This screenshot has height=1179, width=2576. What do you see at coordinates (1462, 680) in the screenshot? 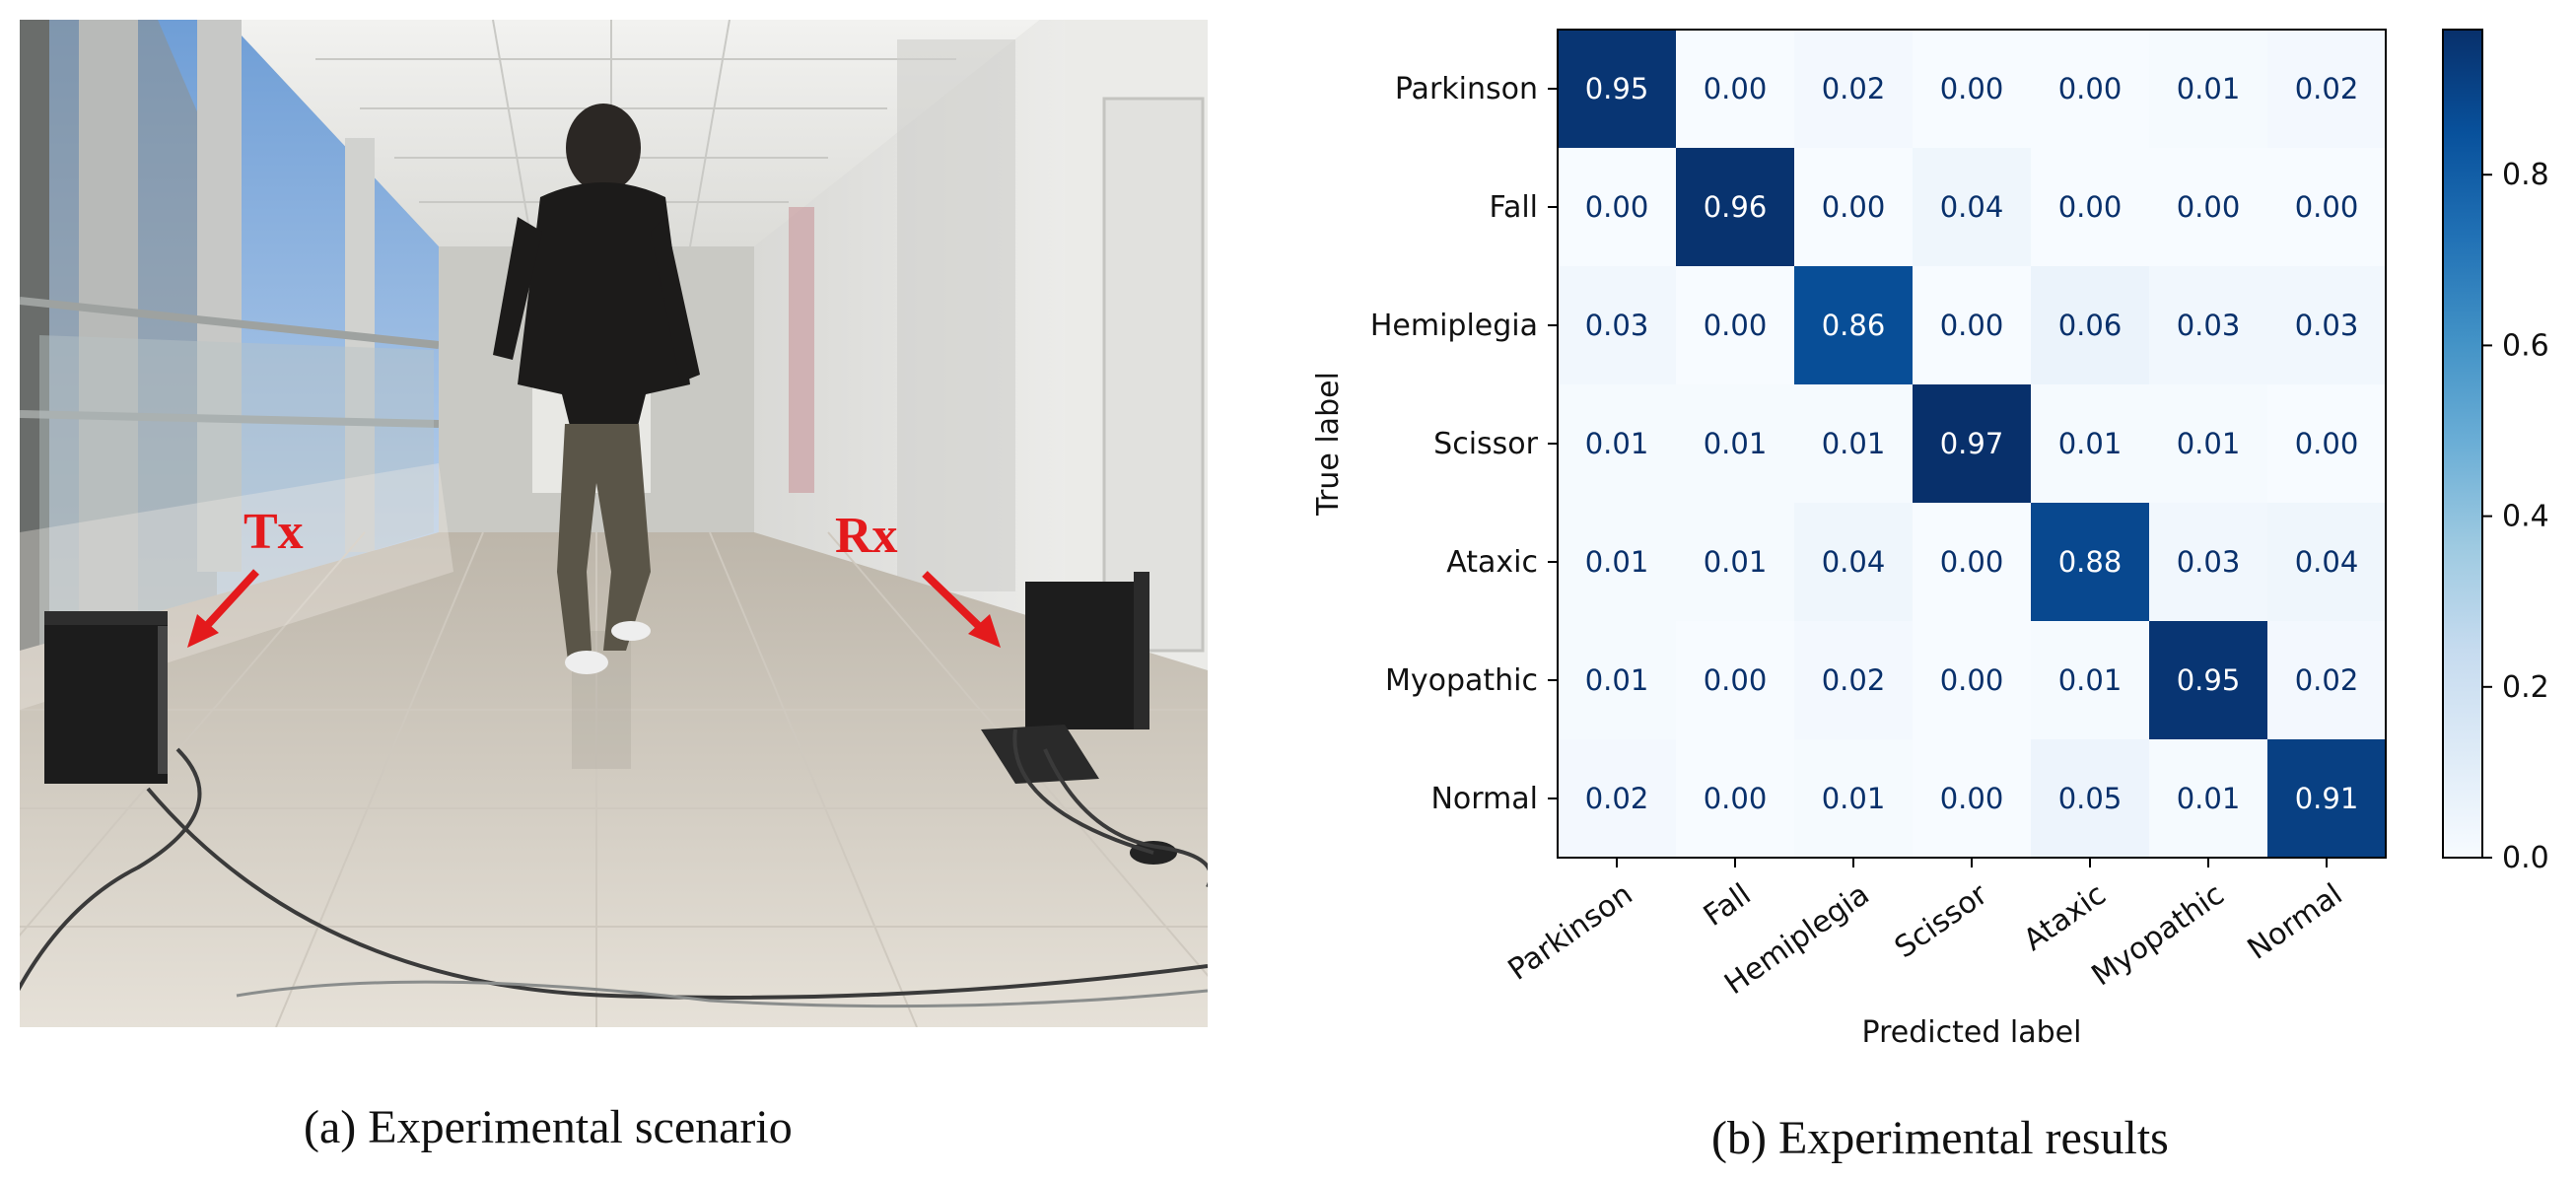
I see `row-tick-label: Myopathic` at bounding box center [1462, 680].